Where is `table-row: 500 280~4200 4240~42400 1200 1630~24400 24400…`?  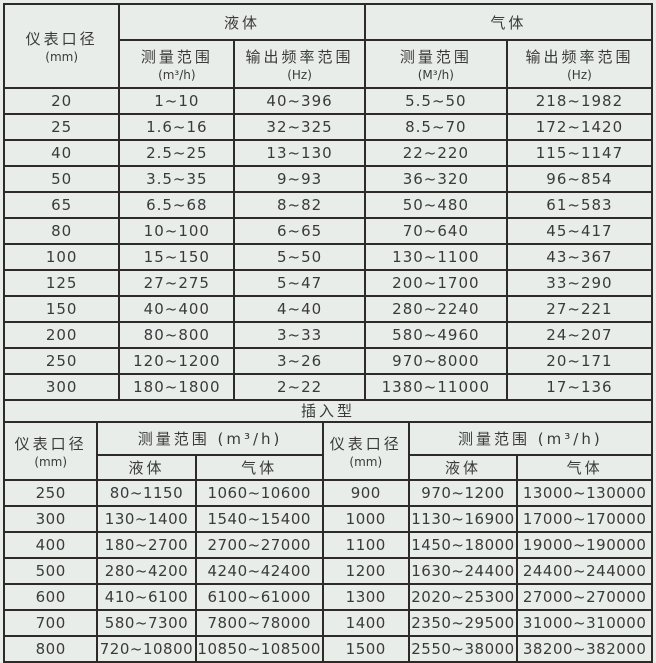
table-row: 500 280~4200 4240~42400 1200 1630~24400 24400… is located at coordinates (328, 571).